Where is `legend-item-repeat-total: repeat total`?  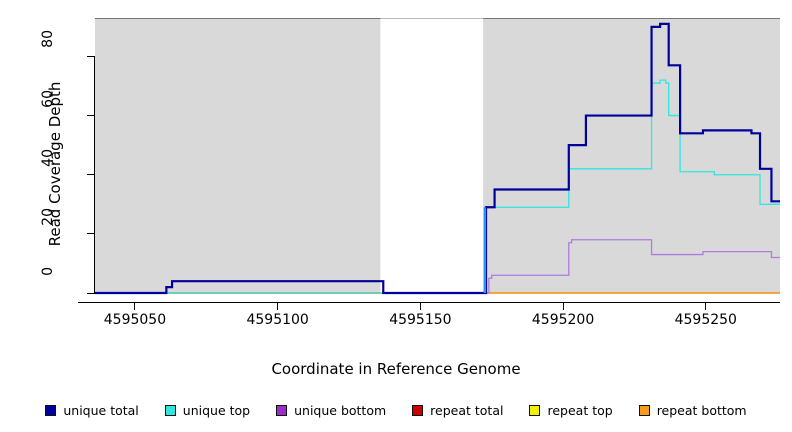
legend-item-repeat-total: repeat total is located at coordinates (457, 410).